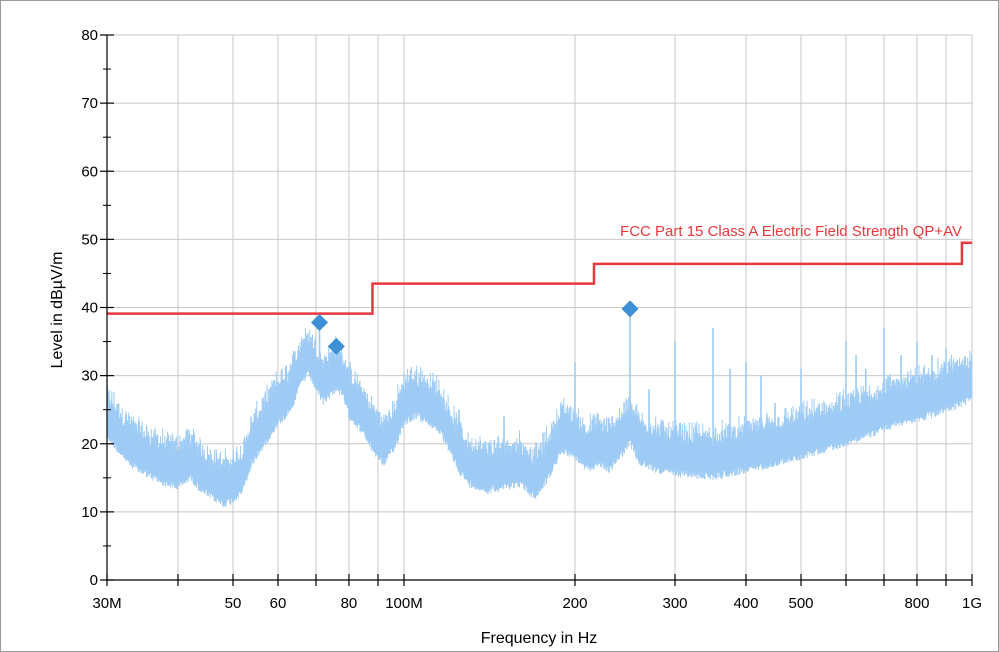 Image resolution: width=999 pixels, height=652 pixels. Describe the element at coordinates (89, 512) in the screenshot. I see `y-tick-label: 10` at that location.